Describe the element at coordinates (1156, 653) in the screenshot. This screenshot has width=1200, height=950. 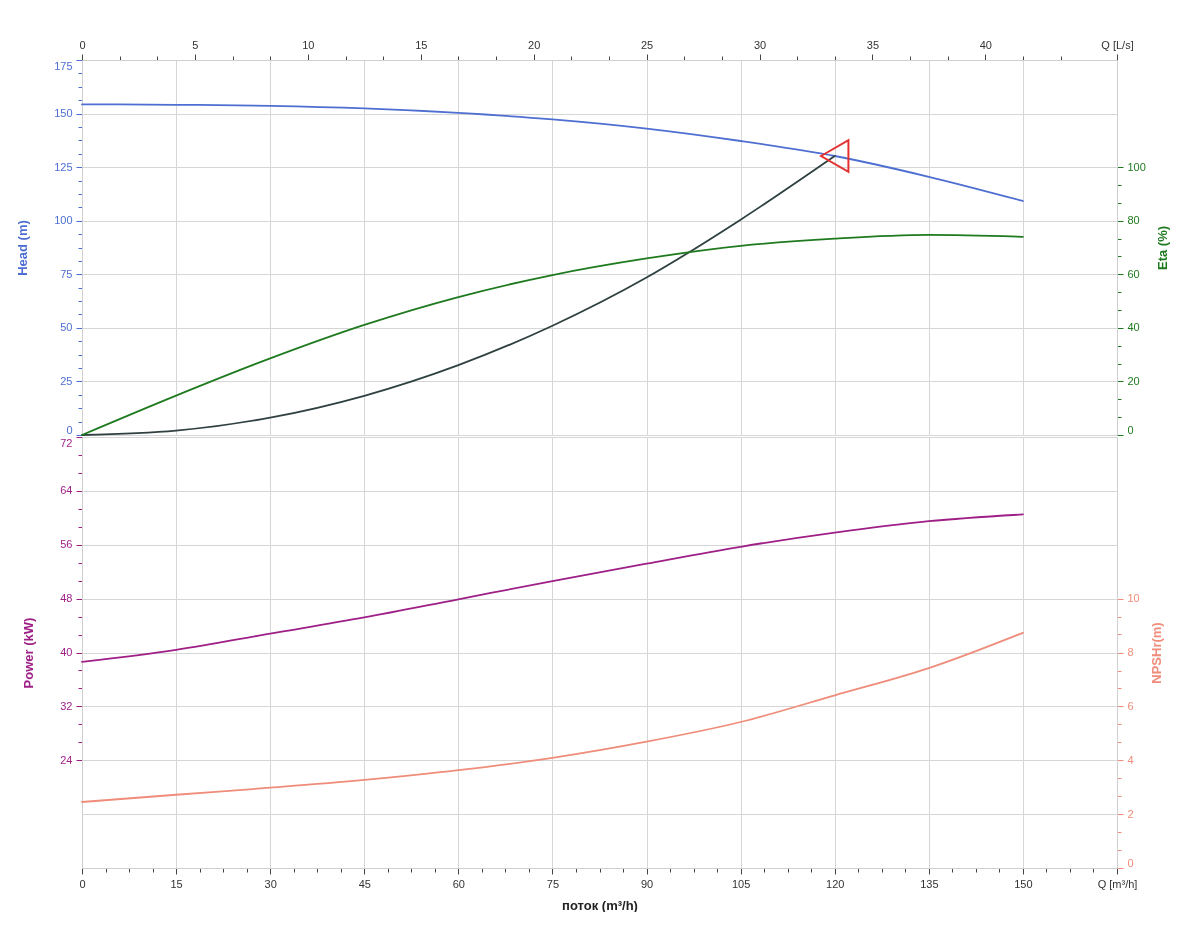
I see `y2-axis-title: NPSHr(m)` at that location.